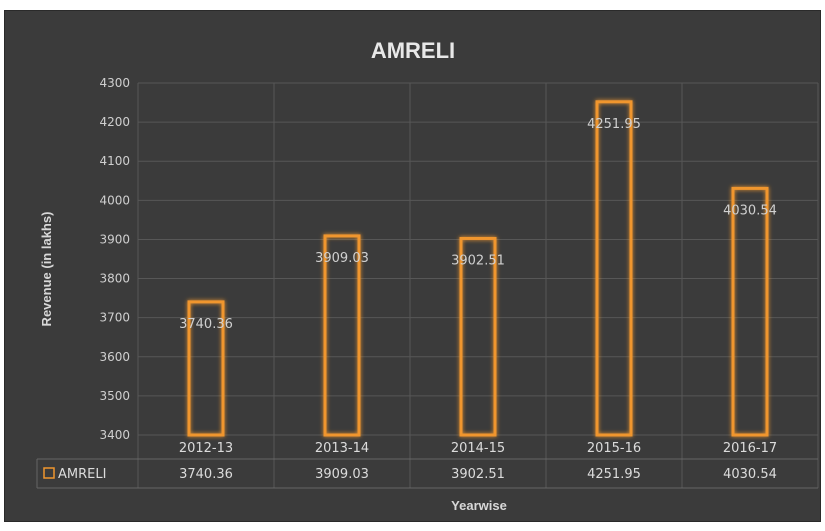 The width and height of the screenshot is (825, 531). I want to click on x-tick-label: 2012-13, so click(206, 448).